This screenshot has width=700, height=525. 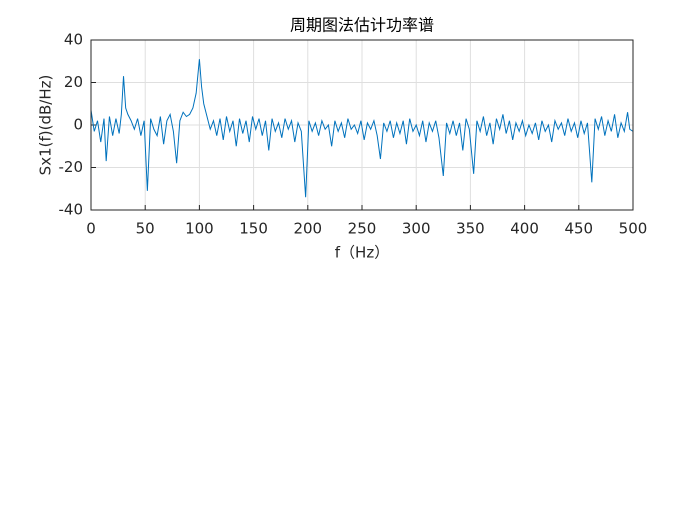 I want to click on y-tick-label: 0, so click(x=78, y=125).